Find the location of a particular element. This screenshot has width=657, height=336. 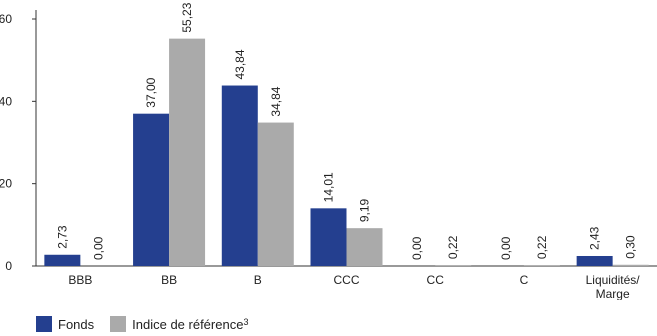

data-label-fonds: 2,73 is located at coordinates (62, 237).